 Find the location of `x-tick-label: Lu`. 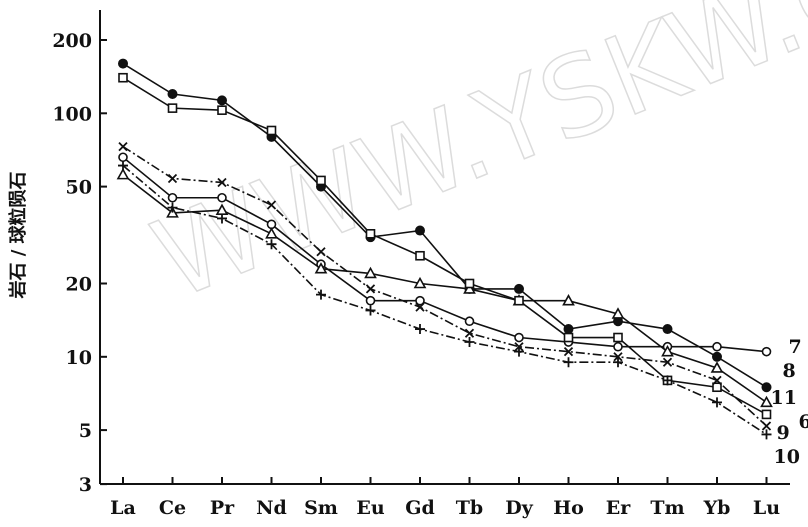

x-tick-label: Lu is located at coordinates (766, 508).